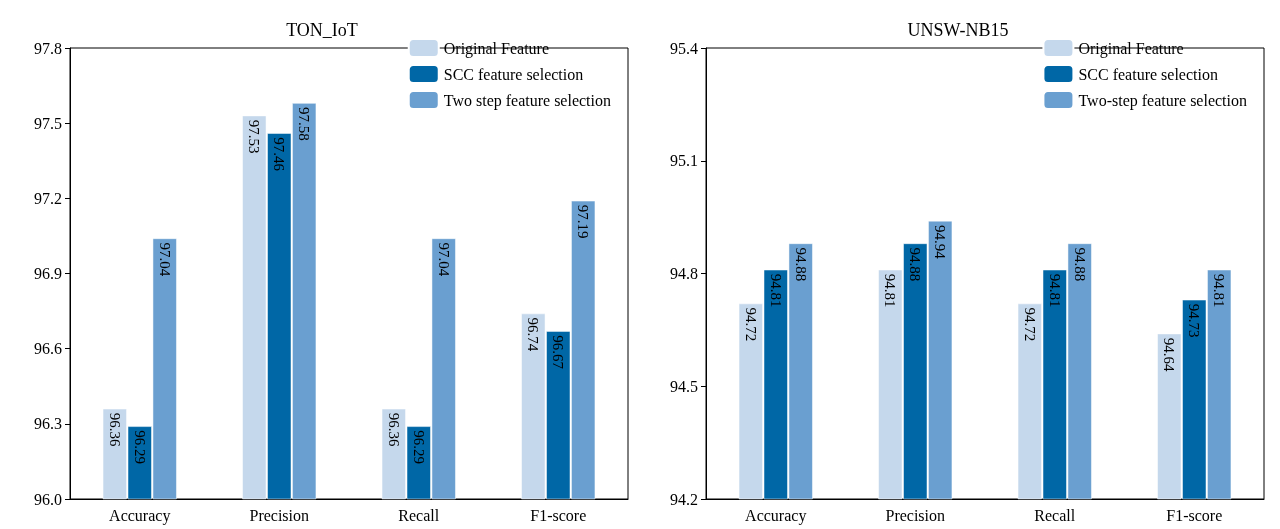 This screenshot has height=529, width=1280. I want to click on data-label: 94.73, so click(1194, 320).